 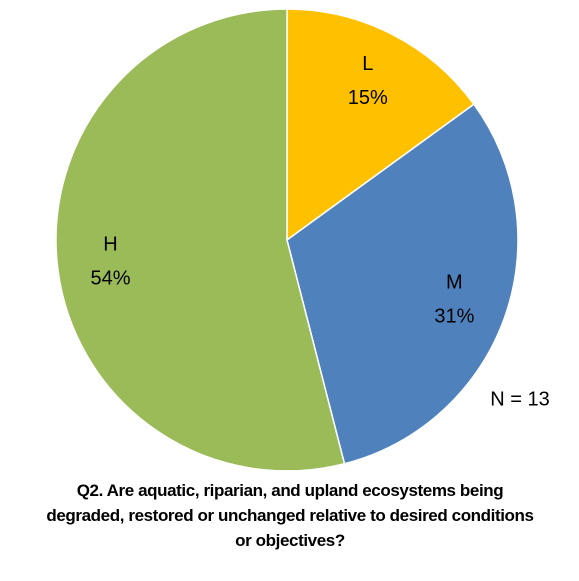 What do you see at coordinates (367, 64) in the screenshot?
I see `slice-category: L` at bounding box center [367, 64].